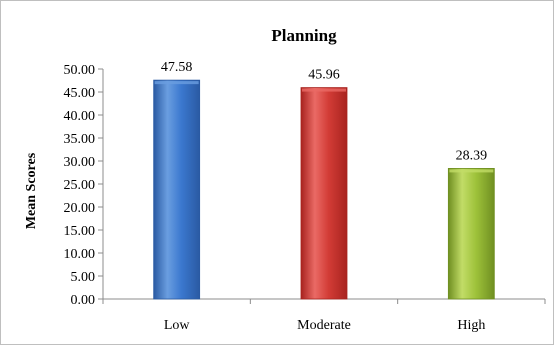  Describe the element at coordinates (80, 254) in the screenshot. I see `y-tick-label: 10.00` at that location.